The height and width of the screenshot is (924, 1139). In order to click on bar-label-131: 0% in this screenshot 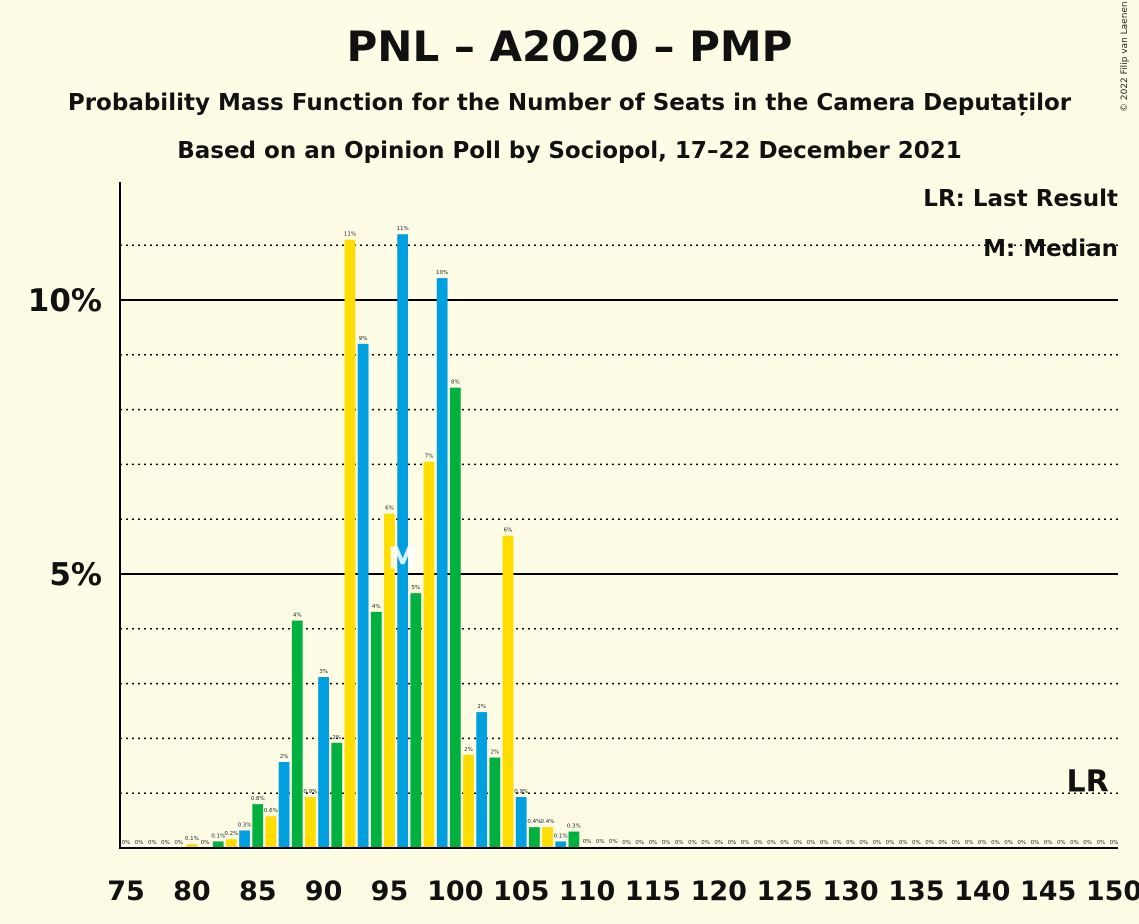, I will do `click(863, 843)`.